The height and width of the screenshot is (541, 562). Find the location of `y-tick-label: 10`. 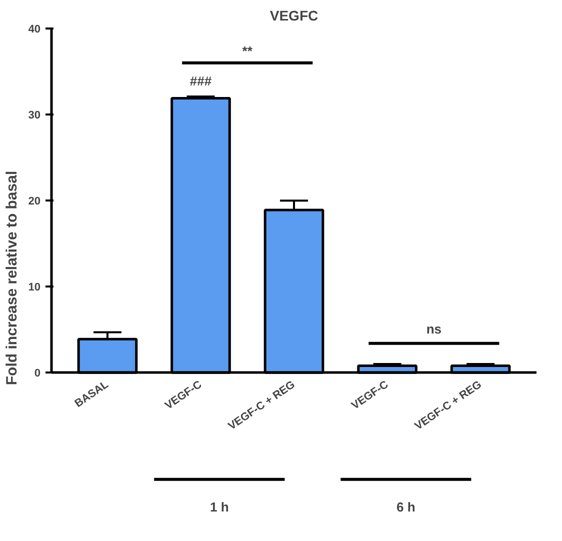

y-tick-label: 10 is located at coordinates (34, 288).